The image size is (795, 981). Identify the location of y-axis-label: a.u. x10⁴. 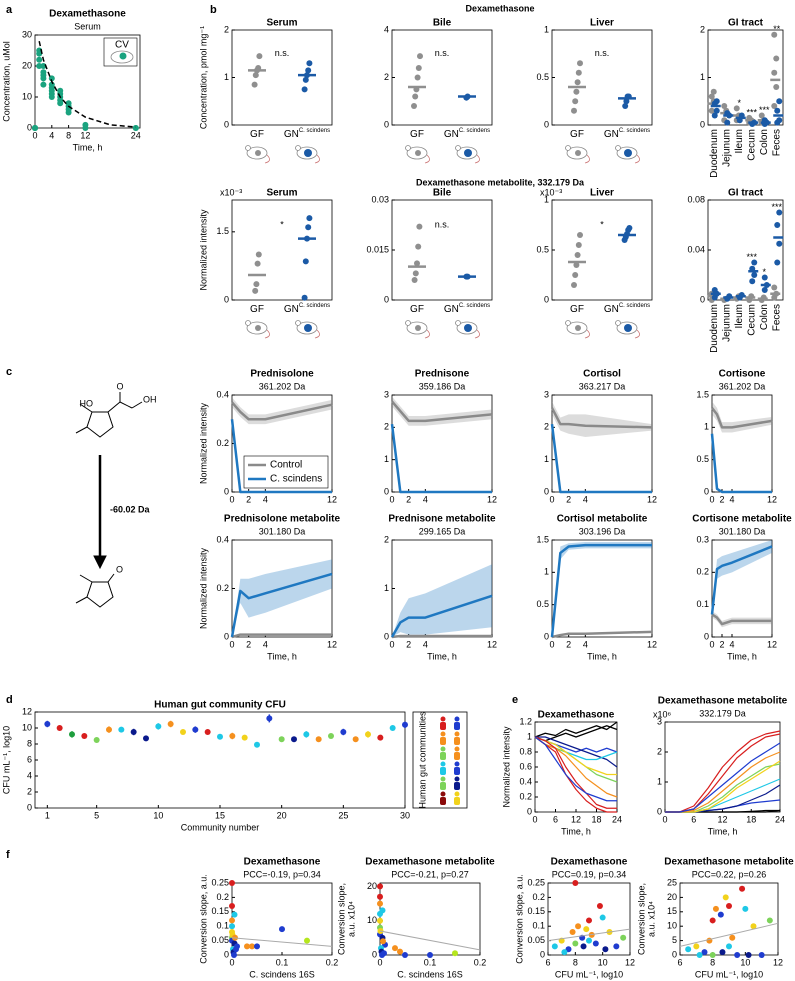
(651, 919).